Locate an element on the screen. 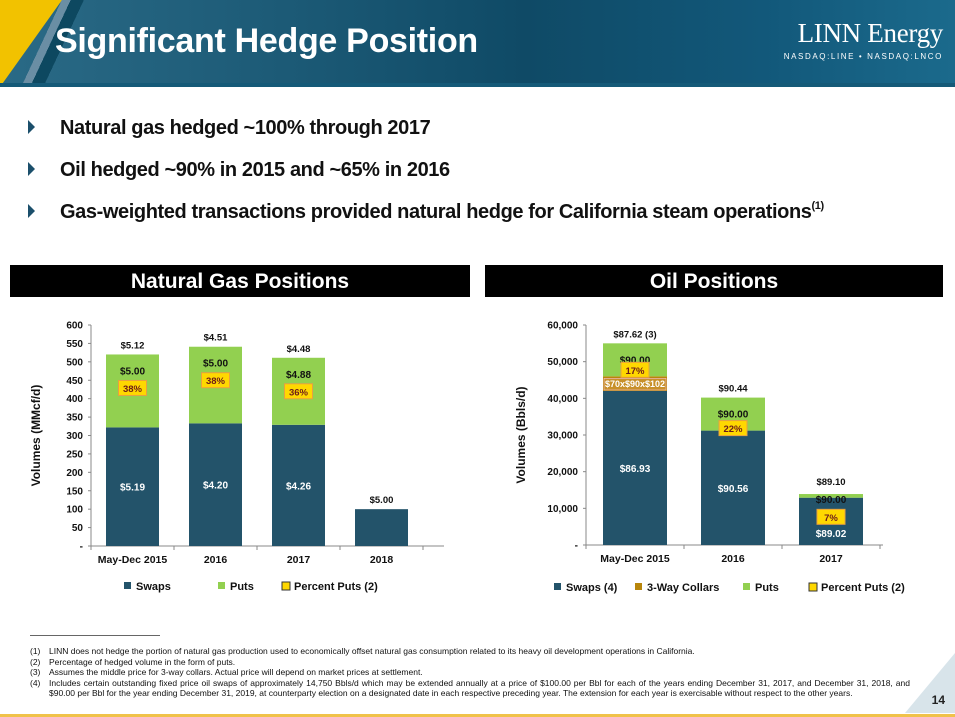 Image resolution: width=955 pixels, height=717 pixels. collars-price-label: $70x$90x$102 is located at coordinates (635, 384).